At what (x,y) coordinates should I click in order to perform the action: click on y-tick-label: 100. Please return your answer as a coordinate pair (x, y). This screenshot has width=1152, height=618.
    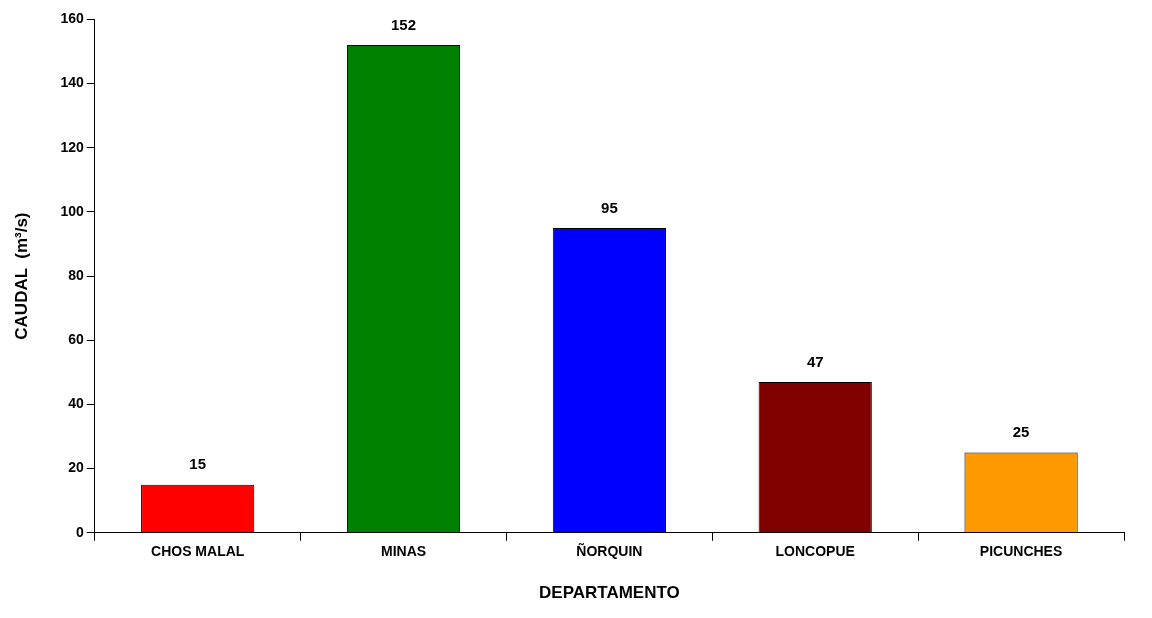
    Looking at the image, I should click on (72, 210).